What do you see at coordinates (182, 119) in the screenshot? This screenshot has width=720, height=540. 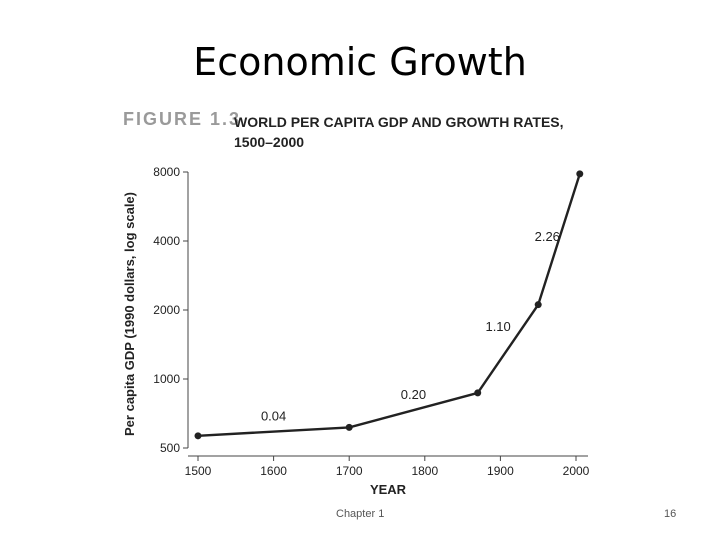 I see `figure-label: FIGURE 1.3` at bounding box center [182, 119].